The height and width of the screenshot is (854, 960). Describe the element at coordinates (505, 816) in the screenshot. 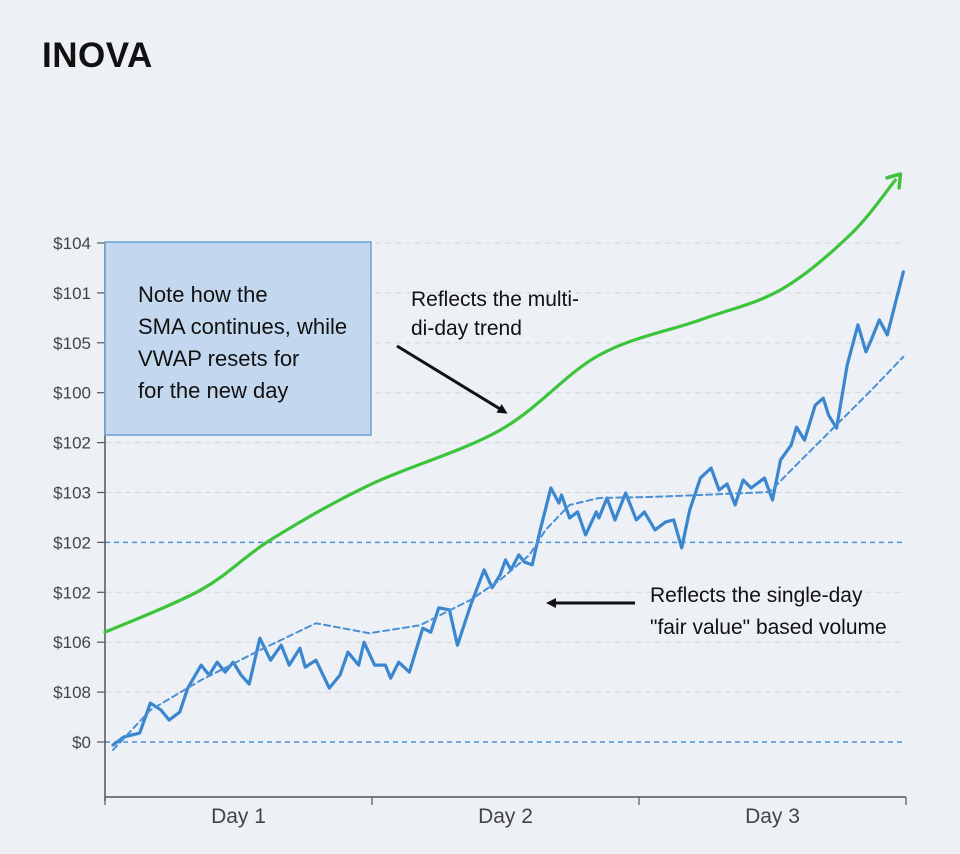

I see `x-tick-label: Day 2` at that location.